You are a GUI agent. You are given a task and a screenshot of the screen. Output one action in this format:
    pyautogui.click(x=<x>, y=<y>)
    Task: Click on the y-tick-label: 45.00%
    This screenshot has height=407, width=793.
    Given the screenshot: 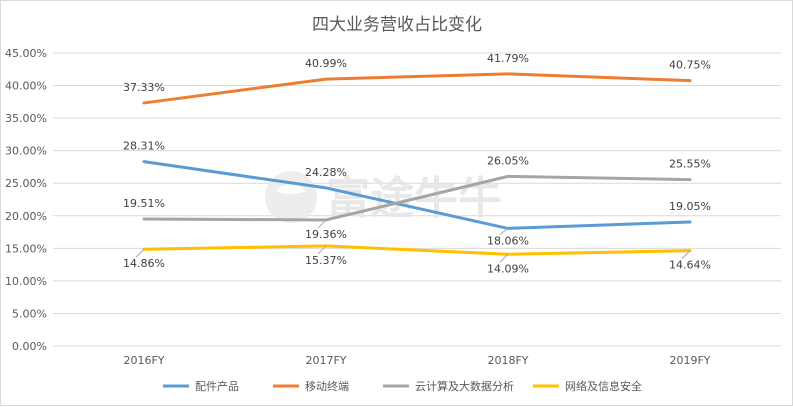 What is the action you would take?
    pyautogui.click(x=26, y=53)
    